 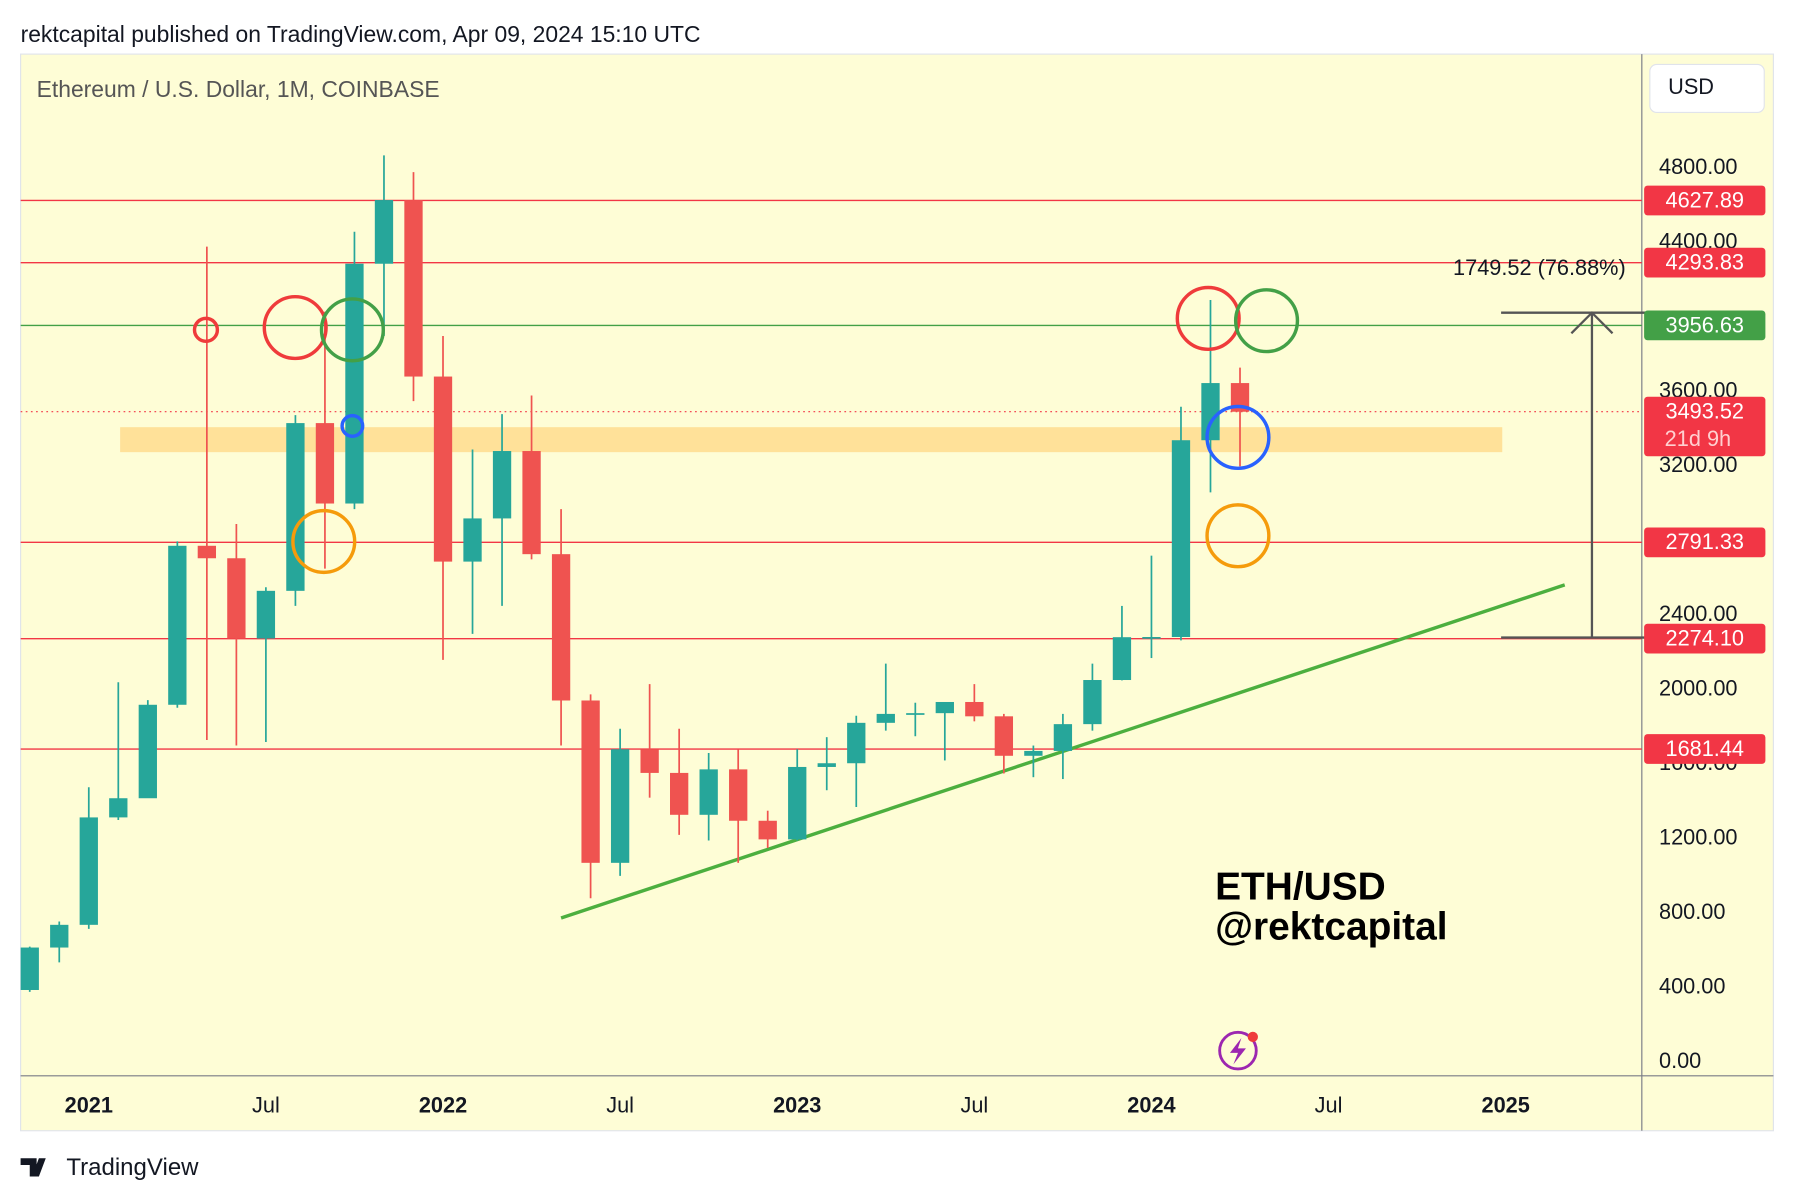 I want to click on y-tick-label: 2400.00, so click(x=1698, y=613).